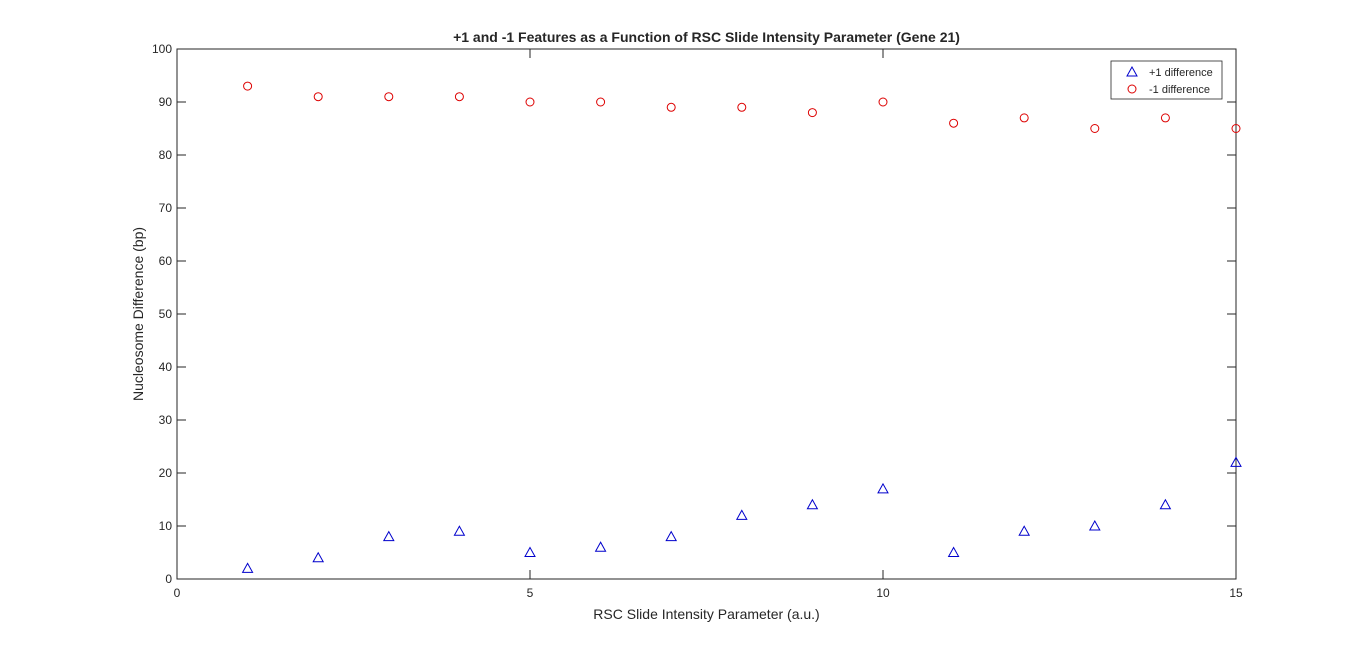 This screenshot has height=651, width=1366. Describe the element at coordinates (1236, 593) in the screenshot. I see `x-tick-label: 15` at that location.